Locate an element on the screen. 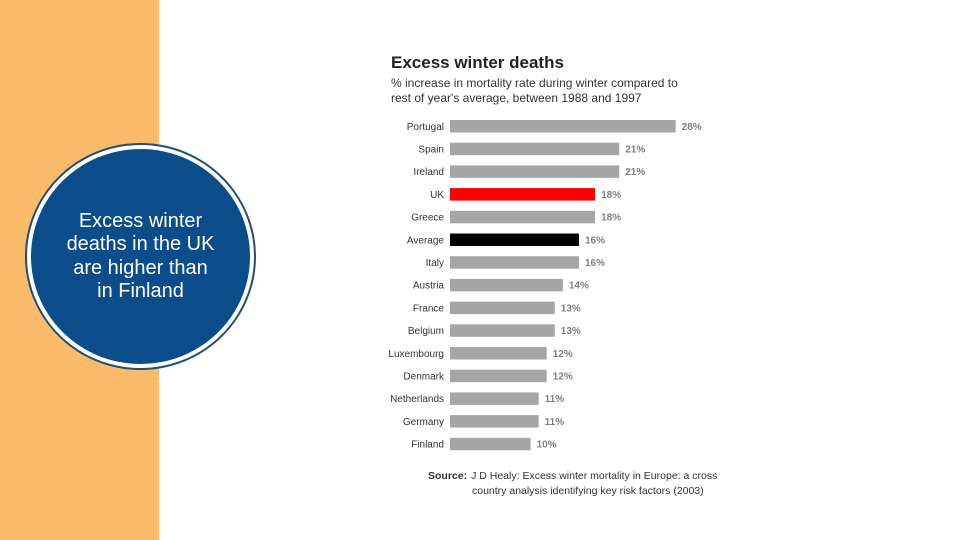 This screenshot has width=960, height=540. category-label-luxembourg: Luxembourg is located at coordinates (416, 354).